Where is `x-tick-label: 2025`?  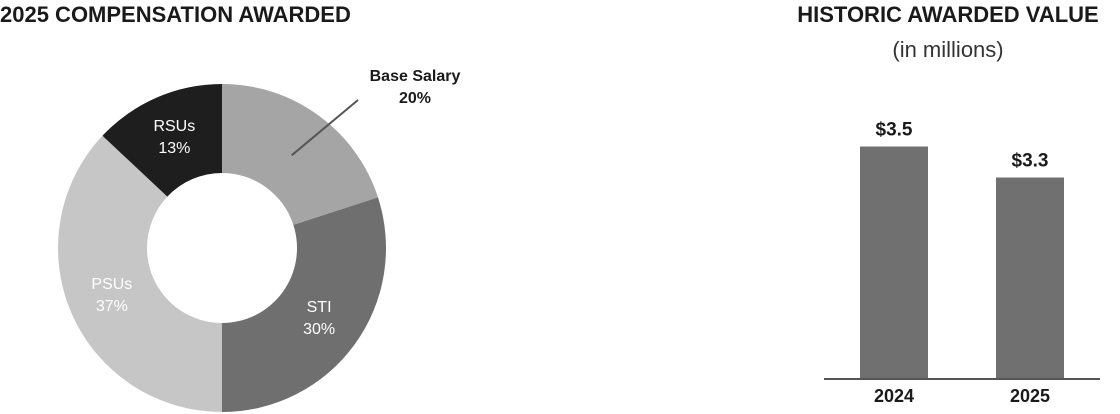
x-tick-label: 2025 is located at coordinates (1030, 396).